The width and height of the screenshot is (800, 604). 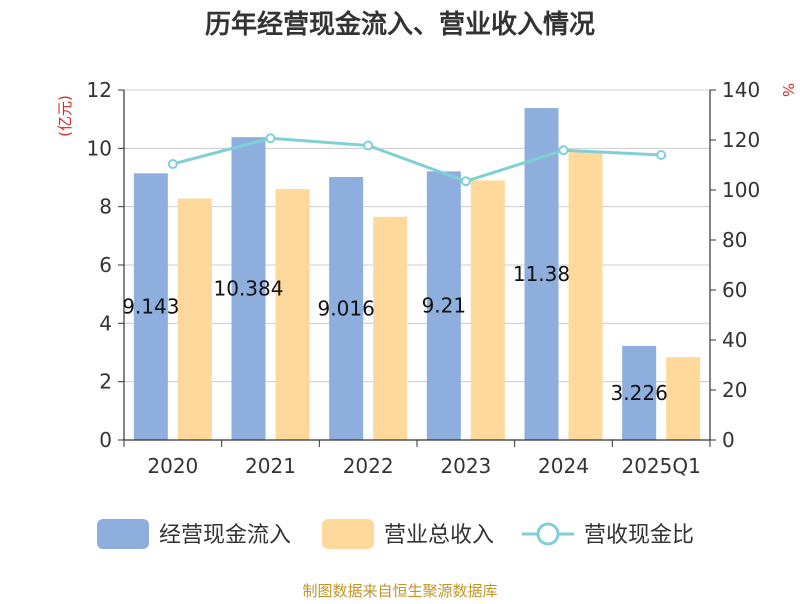 What do you see at coordinates (368, 466) in the screenshot?
I see `x-tick-label: 2022` at bounding box center [368, 466].